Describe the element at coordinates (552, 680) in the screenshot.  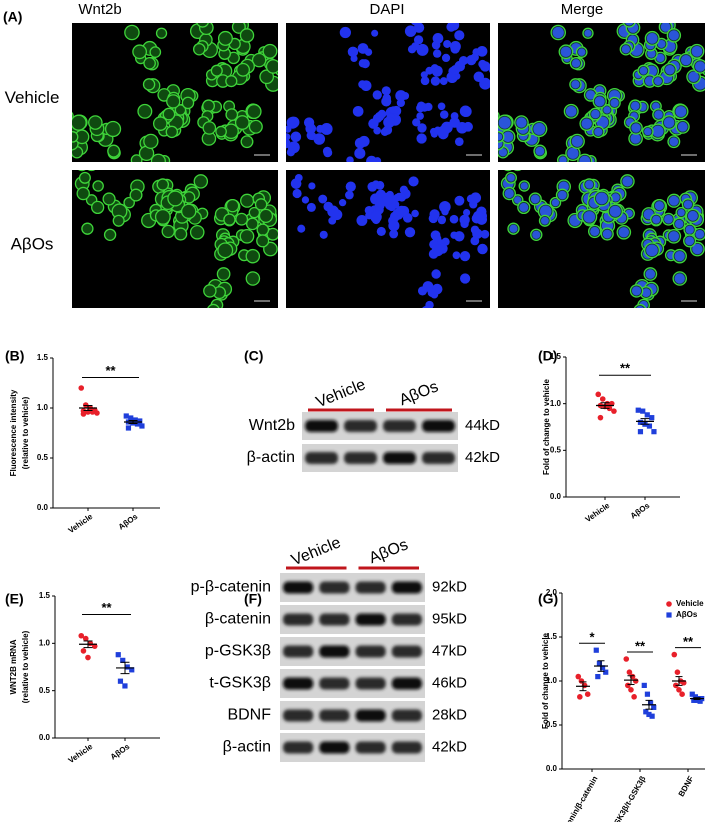
I see `y-tick-label: 1.0` at that location.